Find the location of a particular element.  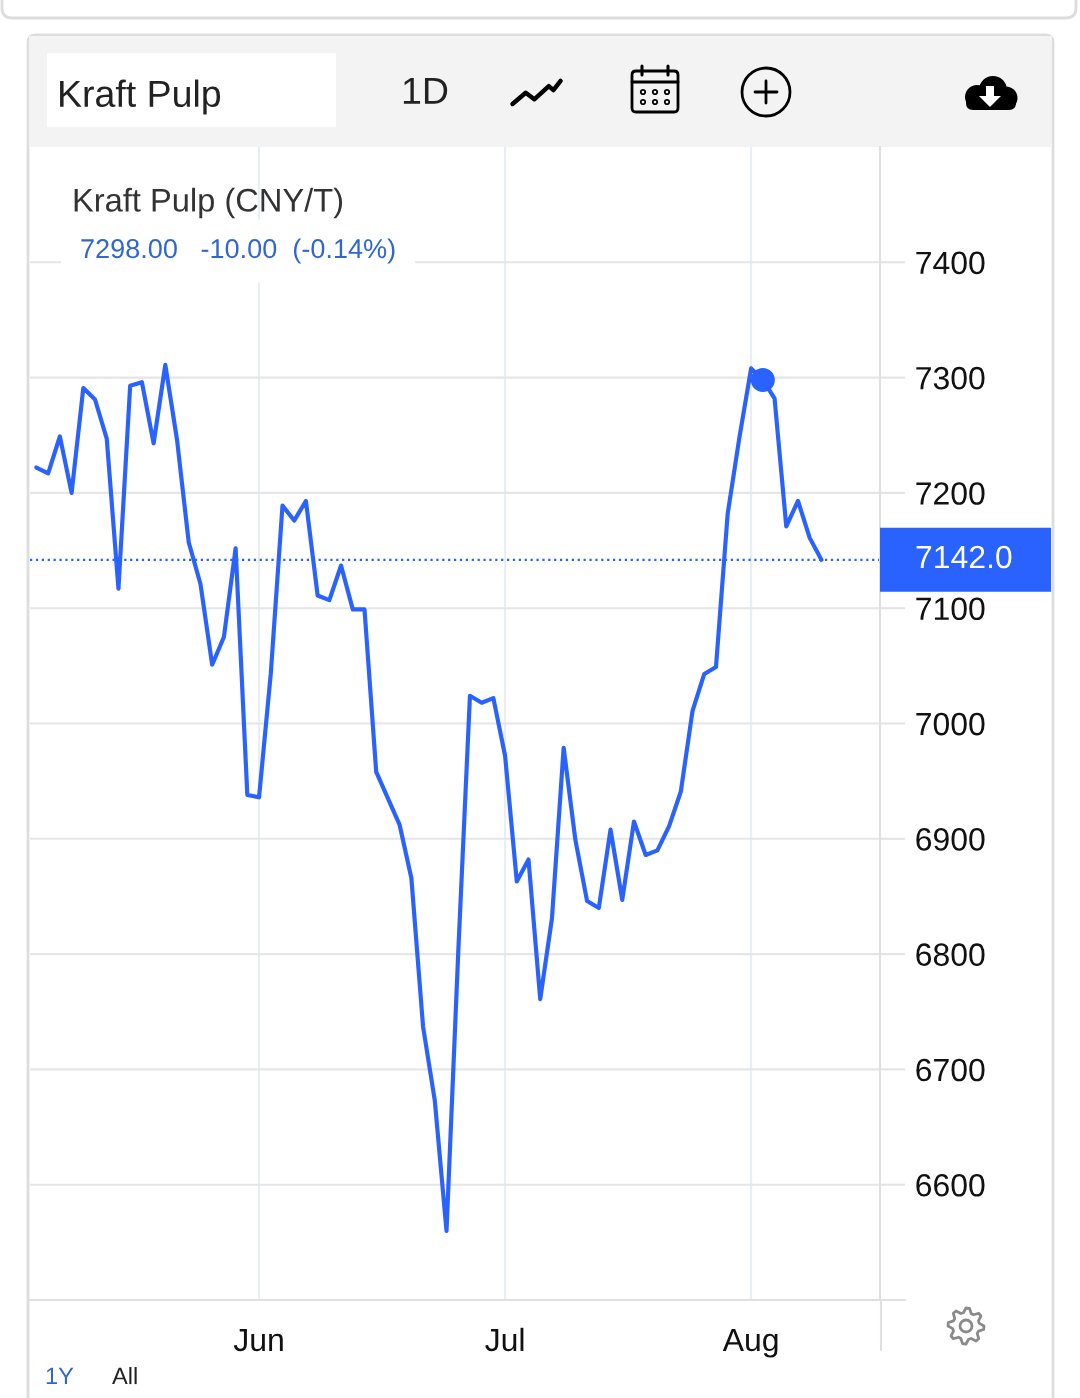

x-tick-label: Jun is located at coordinates (258, 1340).